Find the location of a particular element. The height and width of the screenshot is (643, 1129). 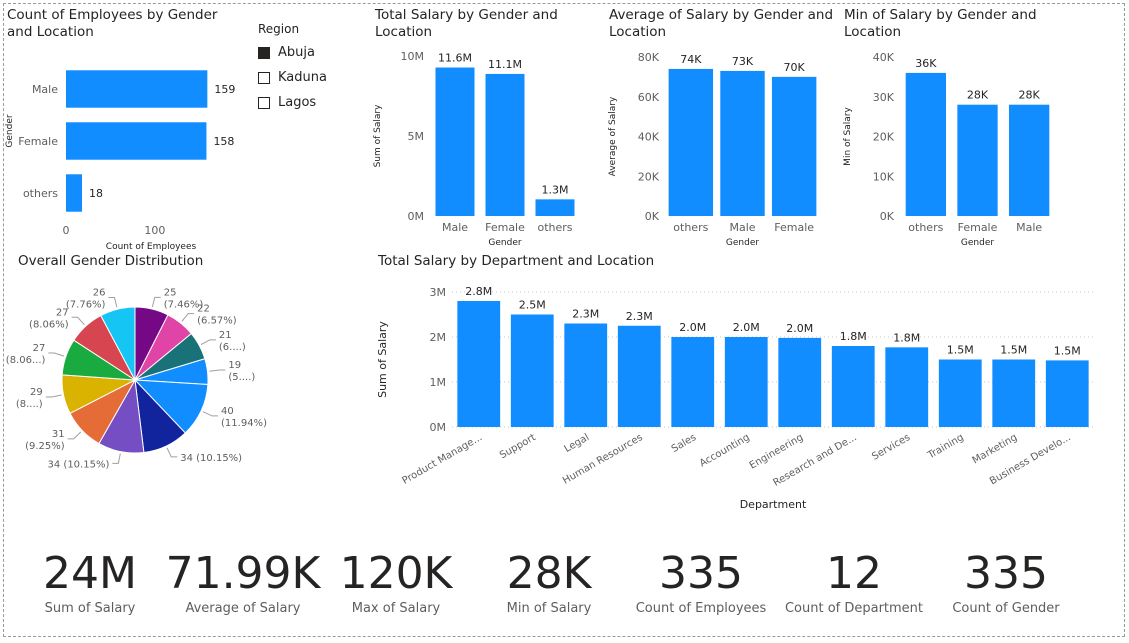

kpi-label: Sum of Salary is located at coordinates (90, 608).